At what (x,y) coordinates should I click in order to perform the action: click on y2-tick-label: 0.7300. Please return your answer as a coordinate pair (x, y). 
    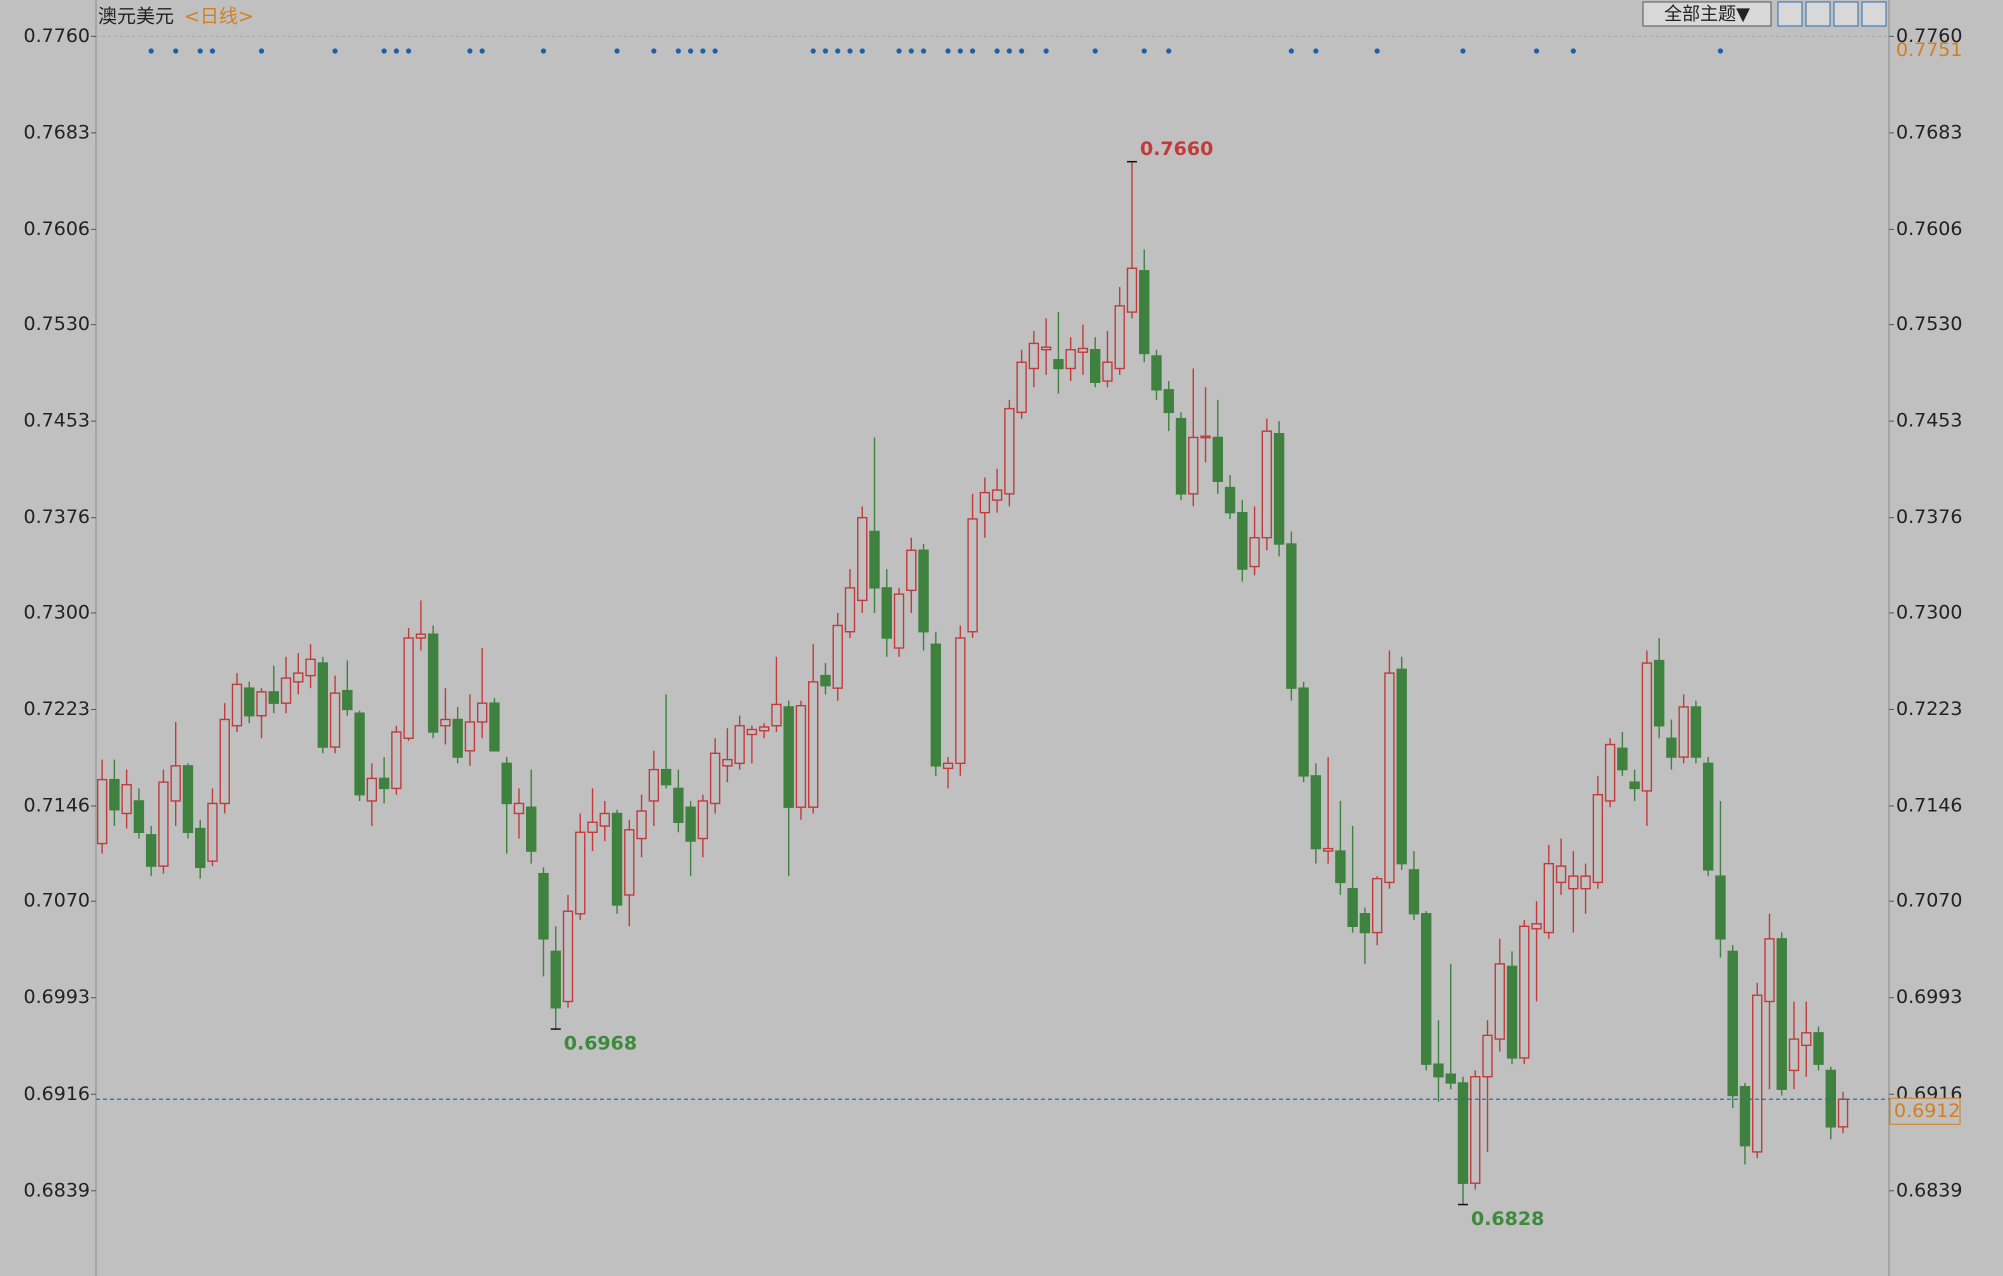
    Looking at the image, I should click on (1929, 612).